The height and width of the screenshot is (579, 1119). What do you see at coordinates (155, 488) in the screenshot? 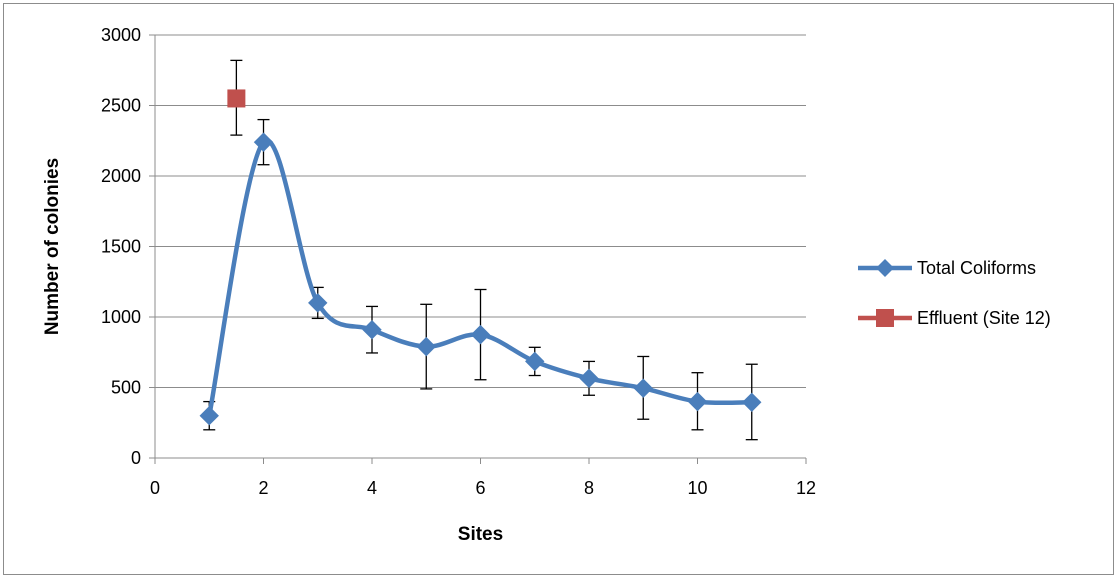
I see `x-tick-label-0: 0` at bounding box center [155, 488].